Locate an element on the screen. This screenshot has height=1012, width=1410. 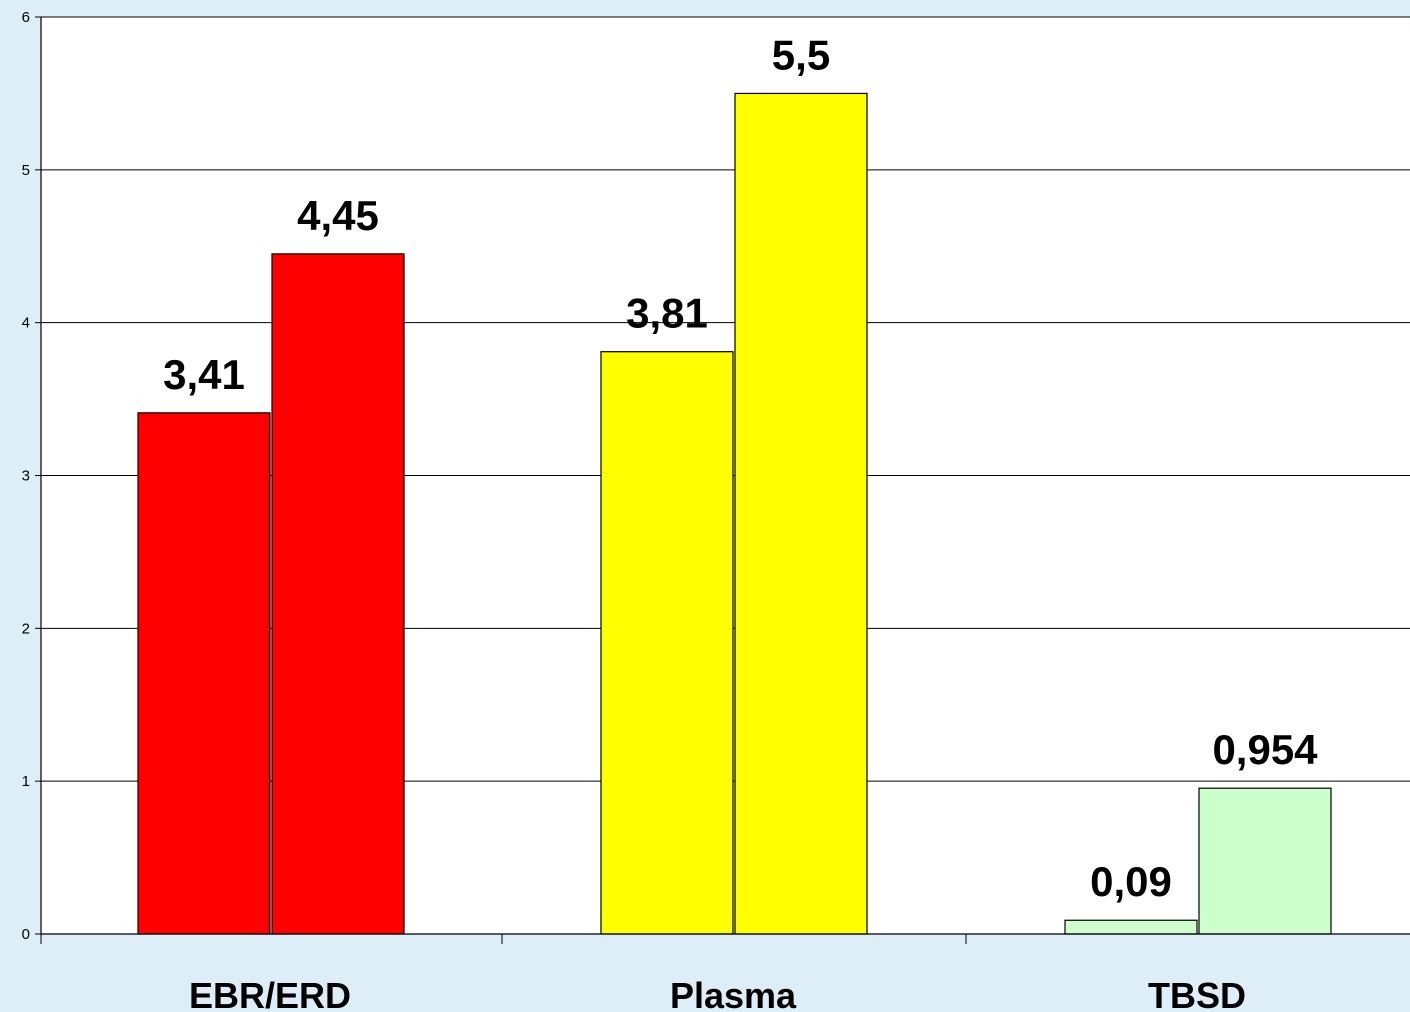
x-category-label: Plasma is located at coordinates (733, 993).